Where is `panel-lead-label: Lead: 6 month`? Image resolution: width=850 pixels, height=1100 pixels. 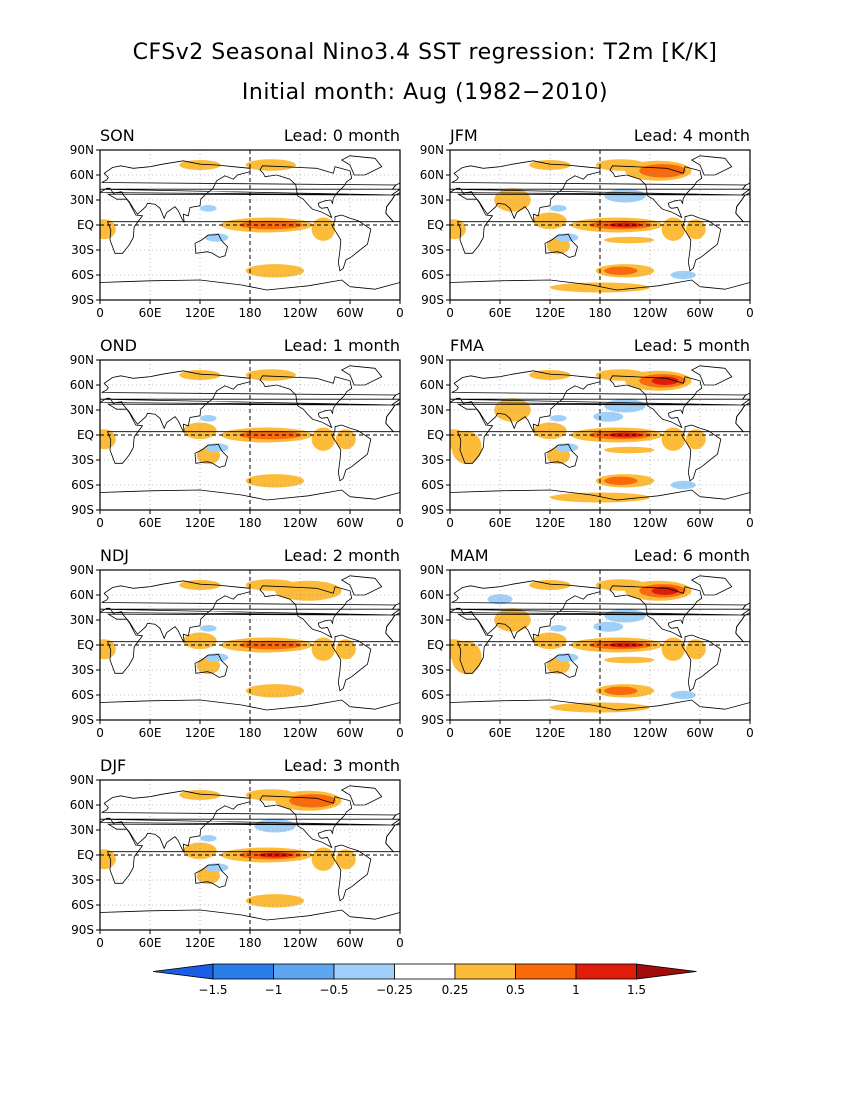
panel-lead-label: Lead: 6 month is located at coordinates (692, 555).